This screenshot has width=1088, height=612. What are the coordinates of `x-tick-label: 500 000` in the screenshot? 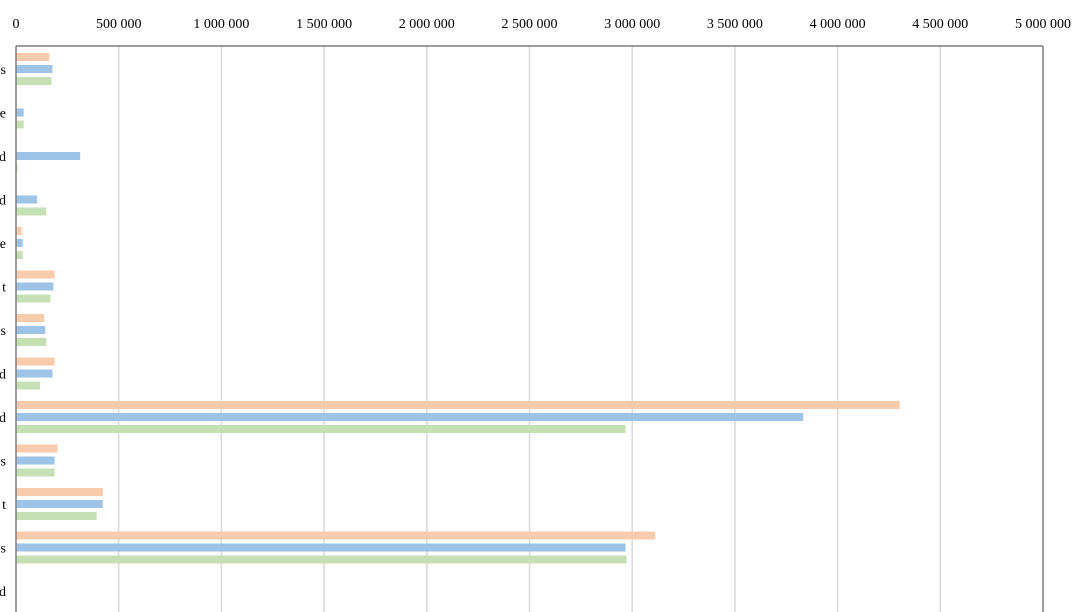 It's located at (119, 24).